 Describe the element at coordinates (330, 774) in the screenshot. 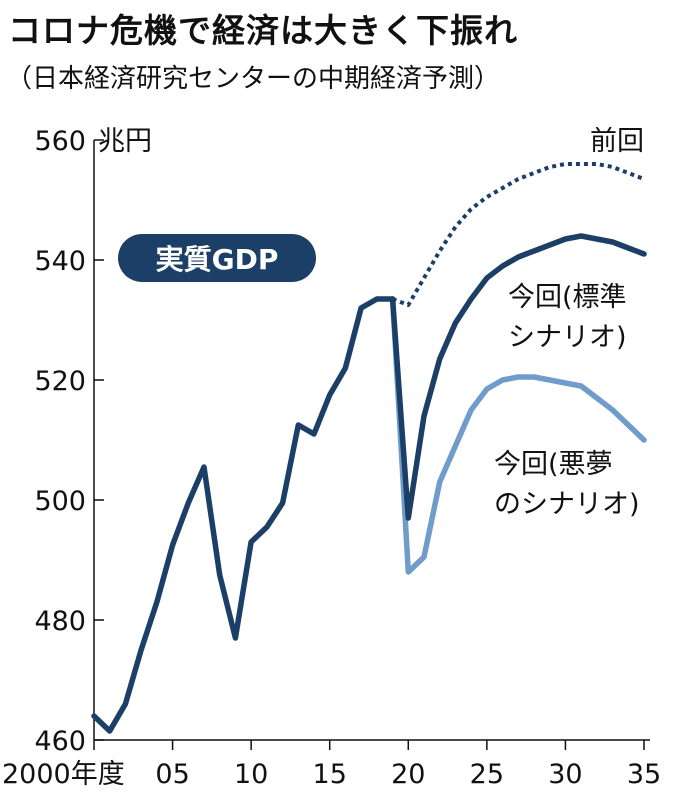

I see `x-tick-label-2015: 15` at that location.